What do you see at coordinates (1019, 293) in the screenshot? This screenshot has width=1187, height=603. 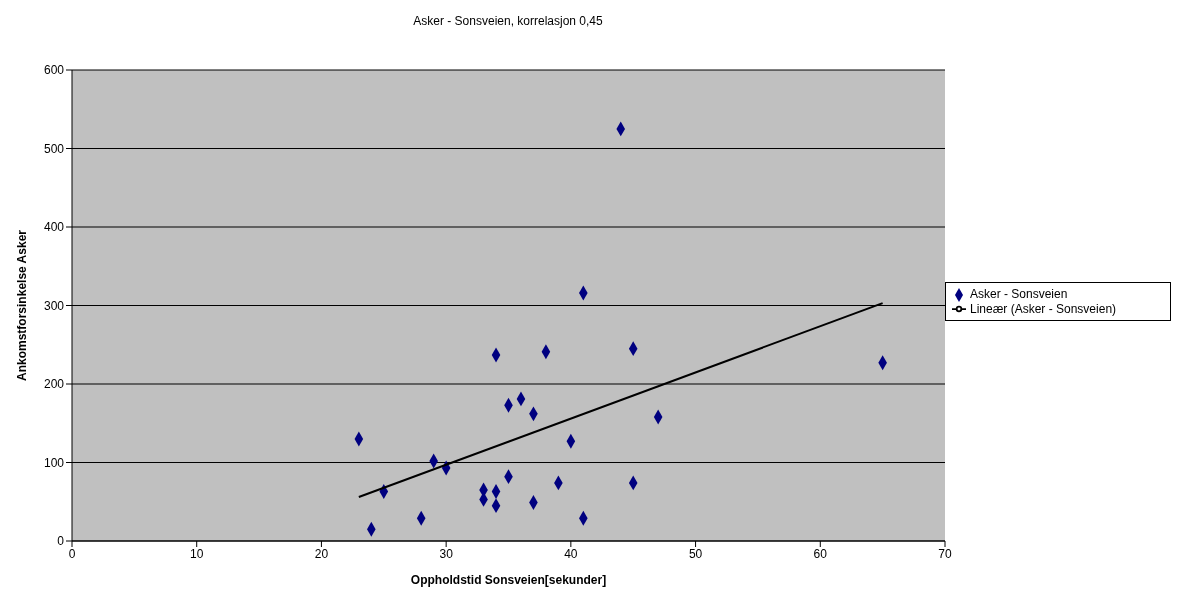 I see `legend-label: Asker - Sonsveien` at bounding box center [1019, 293].